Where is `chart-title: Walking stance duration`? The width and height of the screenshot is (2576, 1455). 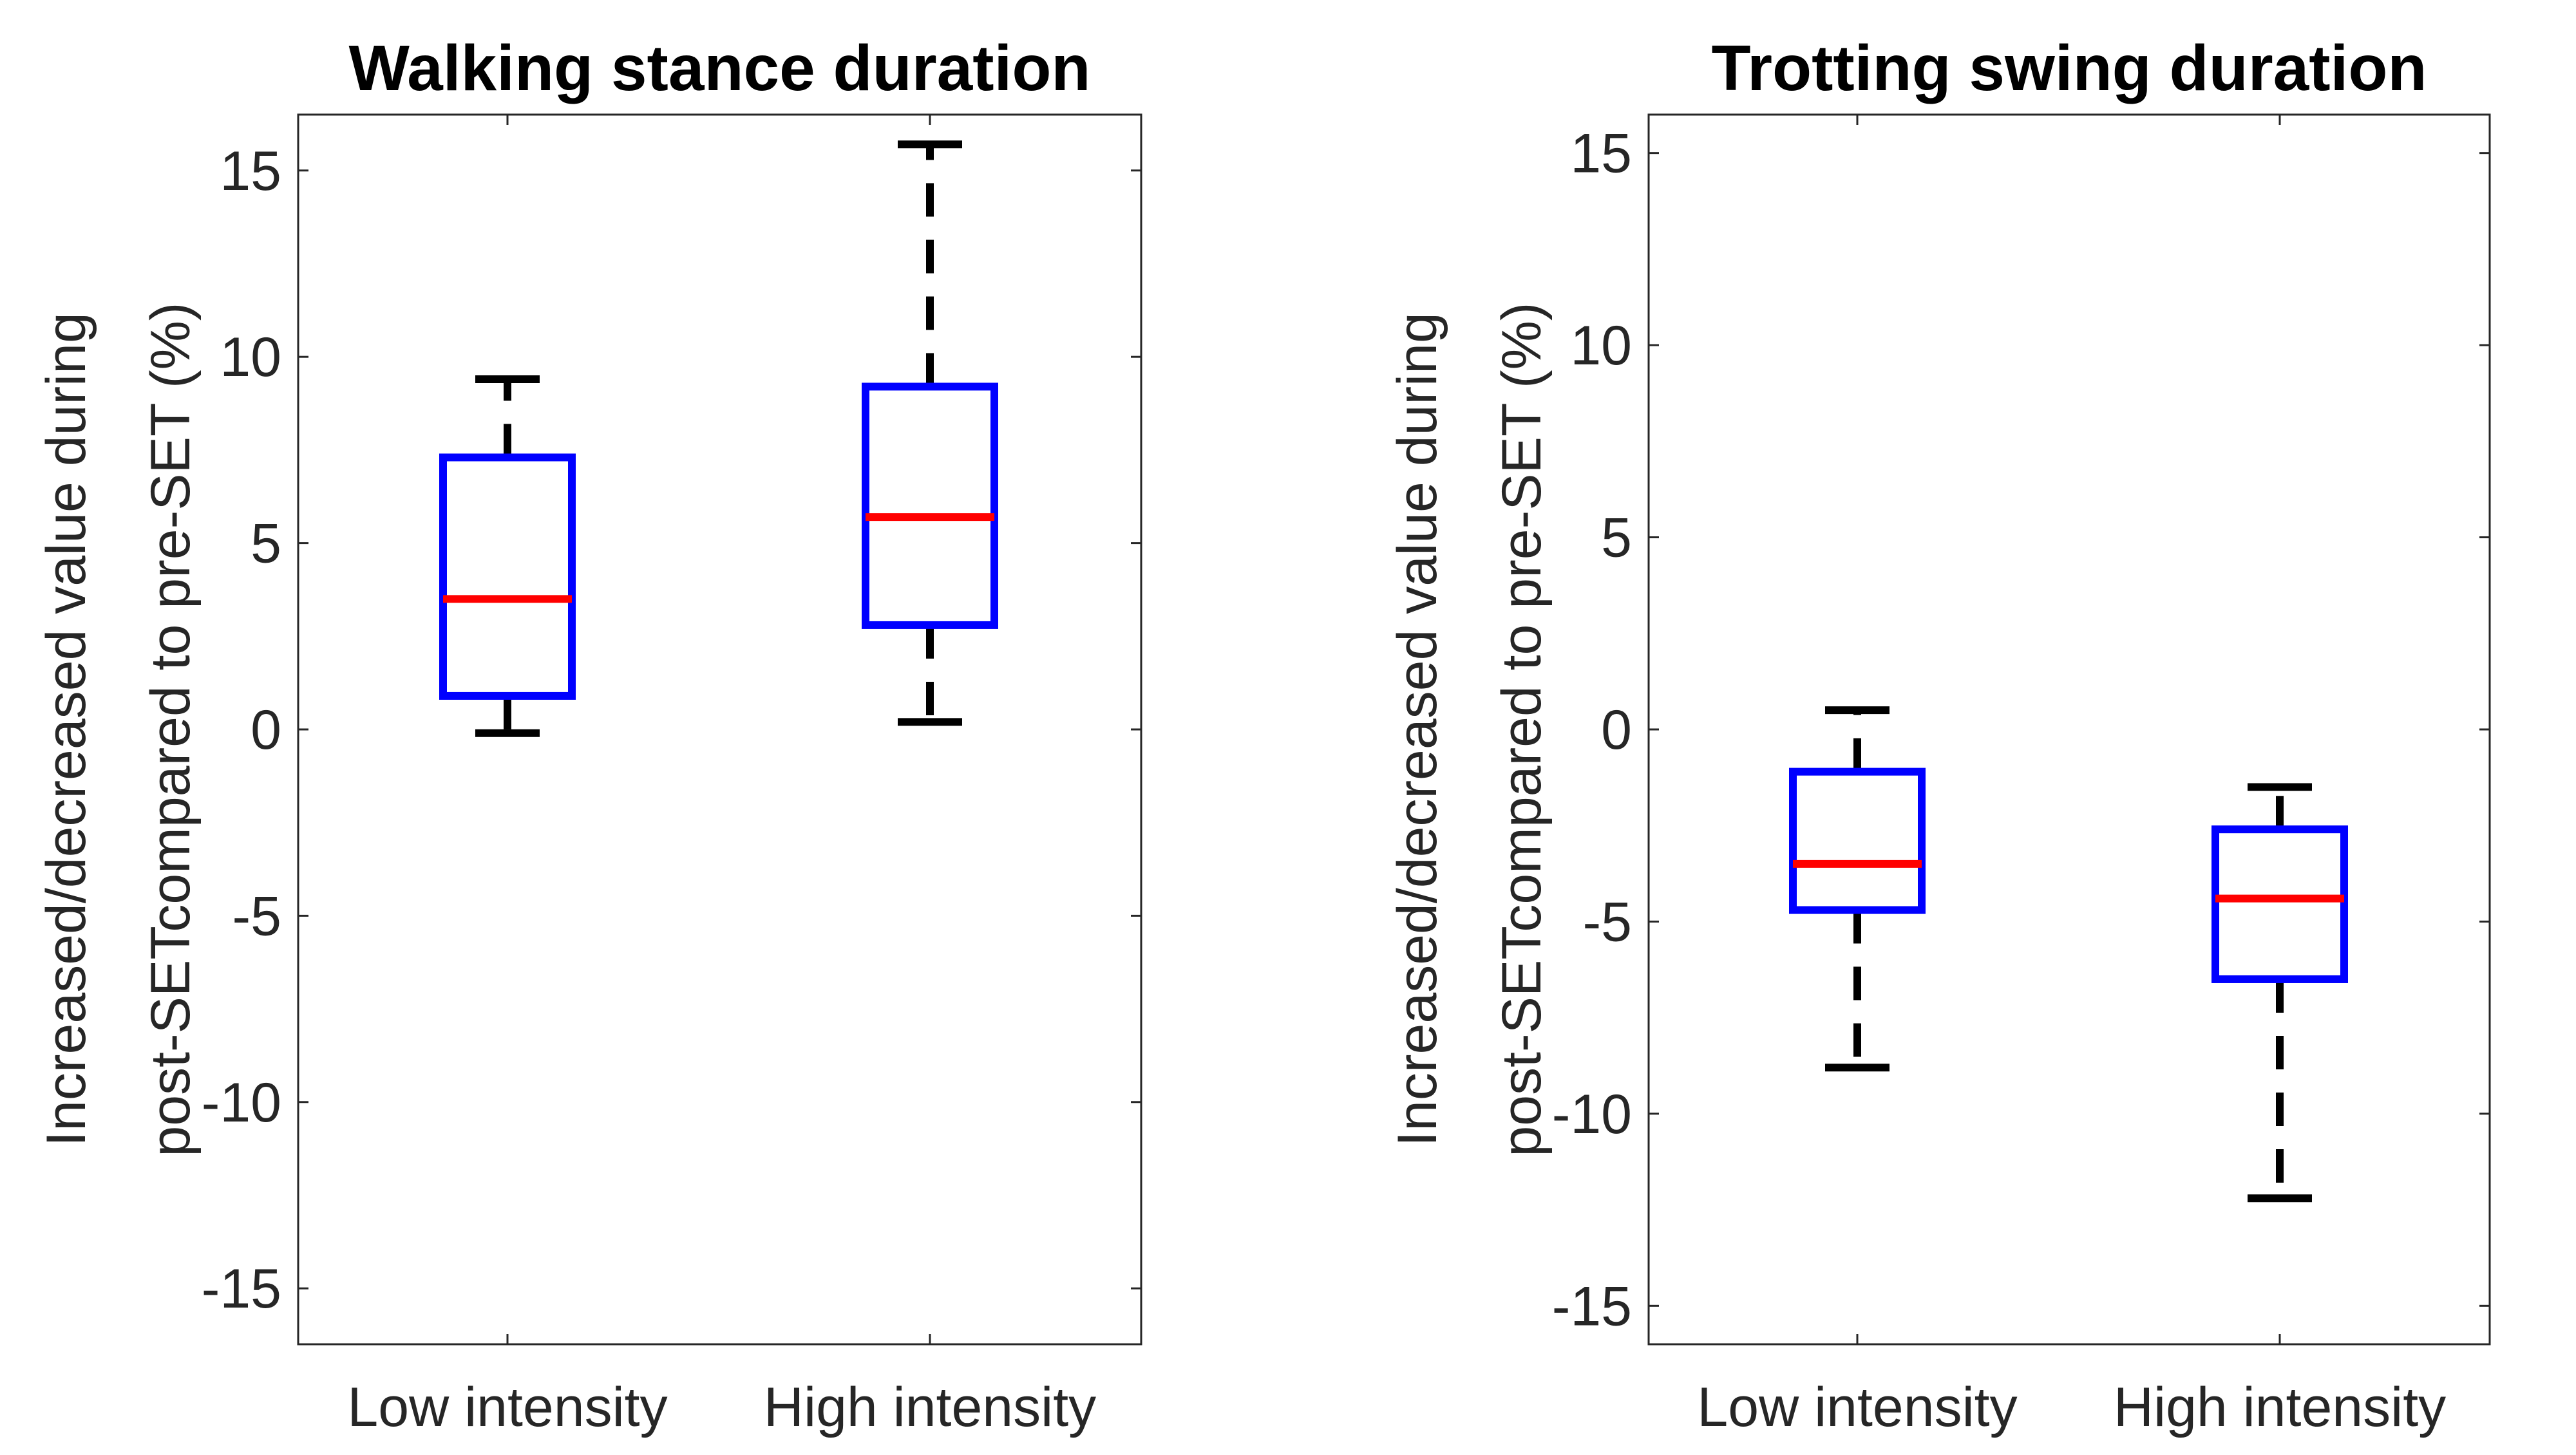 chart-title: Walking stance duration is located at coordinates (719, 68).